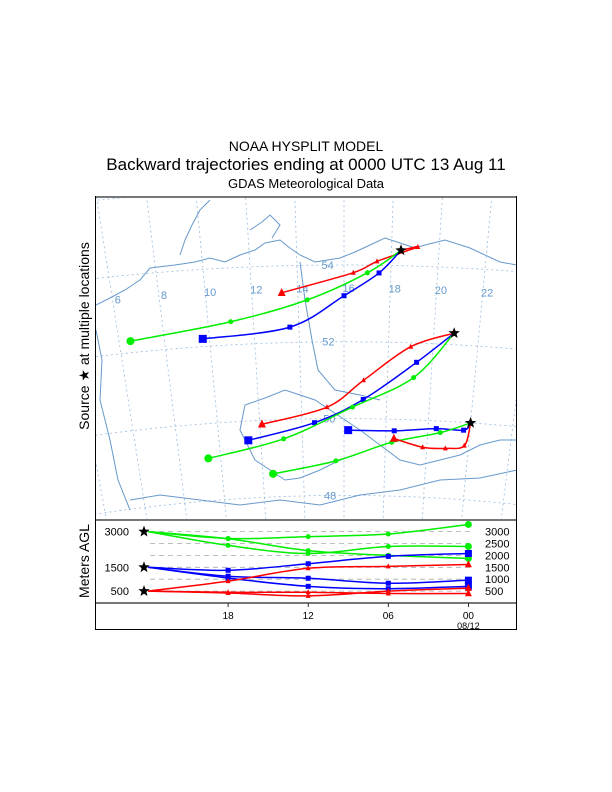  What do you see at coordinates (441, 291) in the screenshot?
I see `longitude-label: 20` at bounding box center [441, 291].